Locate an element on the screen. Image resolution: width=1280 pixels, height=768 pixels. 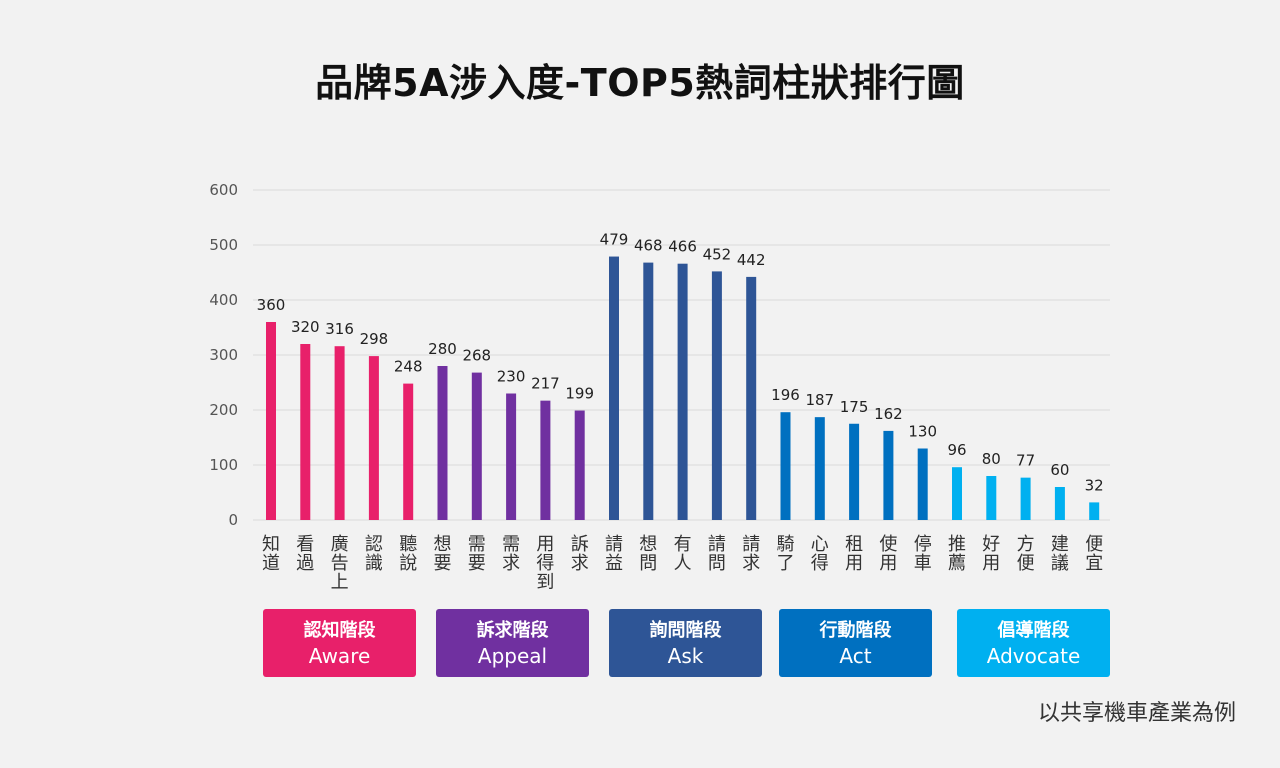
category-label-char: 告 is located at coordinates (340, 563).